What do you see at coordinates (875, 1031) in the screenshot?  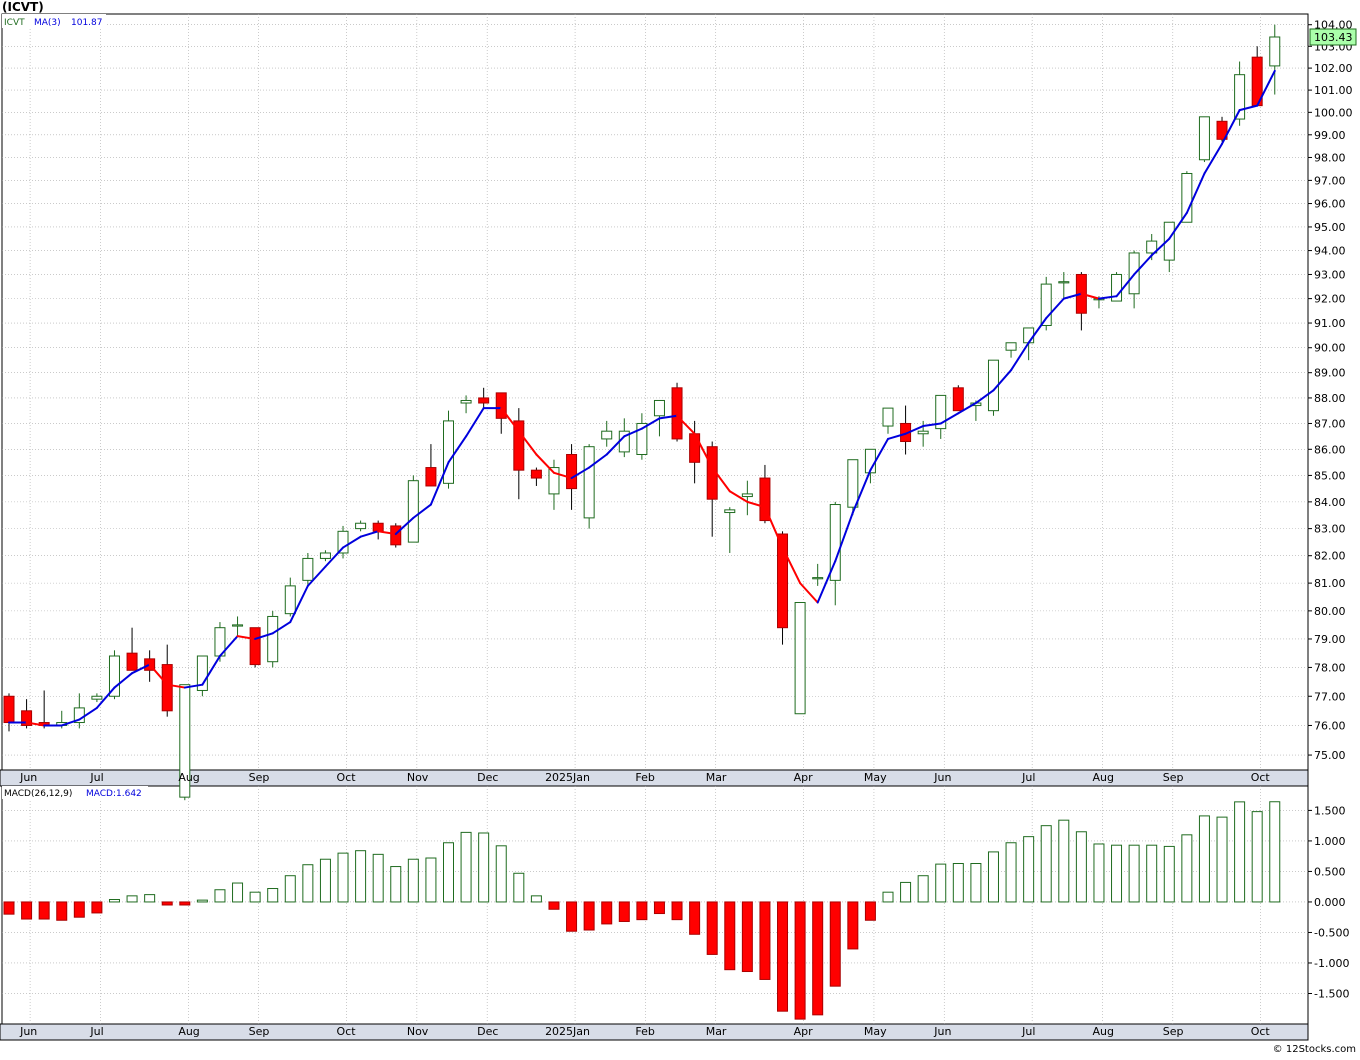 I see `macd-time-axis-label: May` at bounding box center [875, 1031].